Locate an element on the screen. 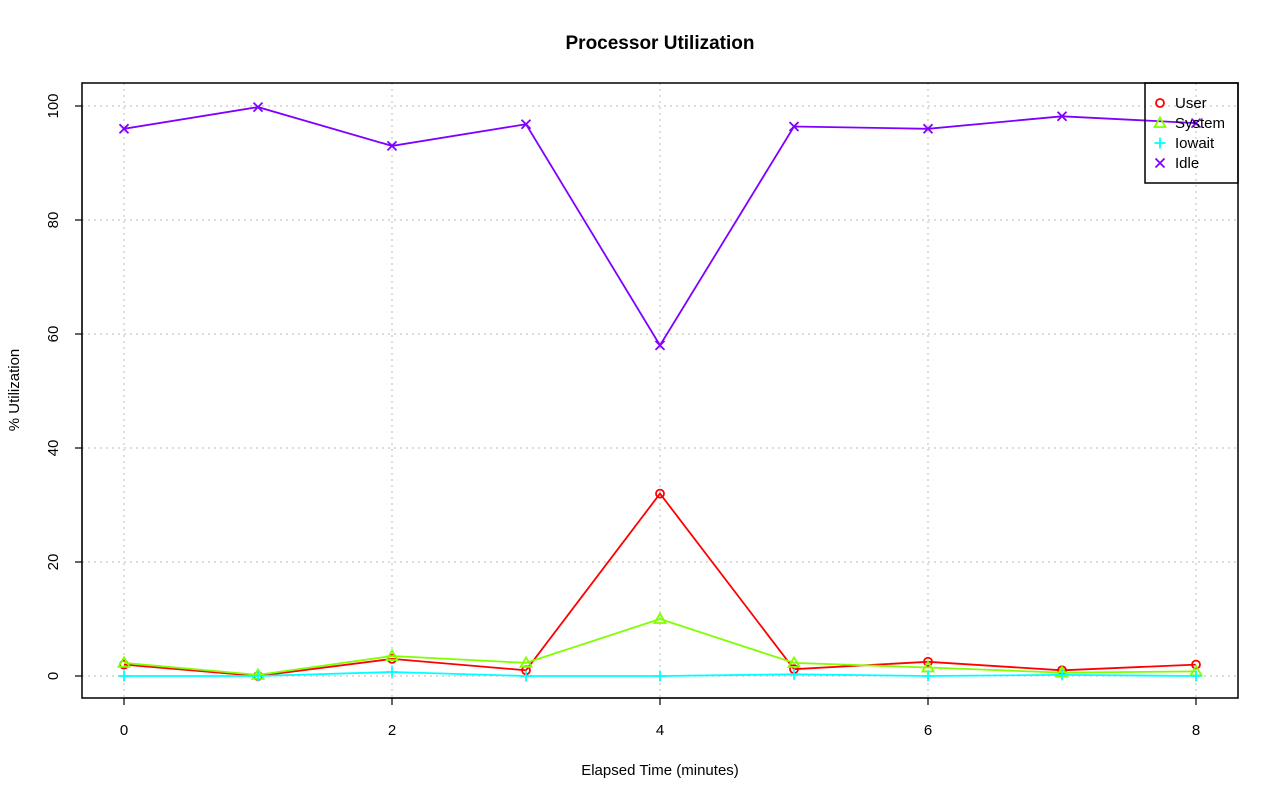 The height and width of the screenshot is (801, 1280). x-tick-label: 6 is located at coordinates (928, 730).